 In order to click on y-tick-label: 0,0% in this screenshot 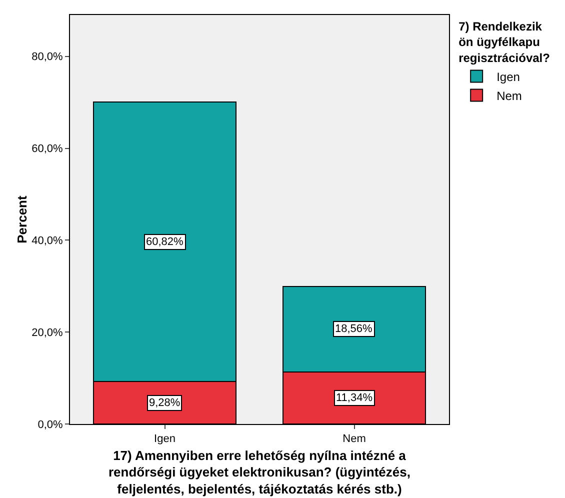, I will do `click(51, 424)`.